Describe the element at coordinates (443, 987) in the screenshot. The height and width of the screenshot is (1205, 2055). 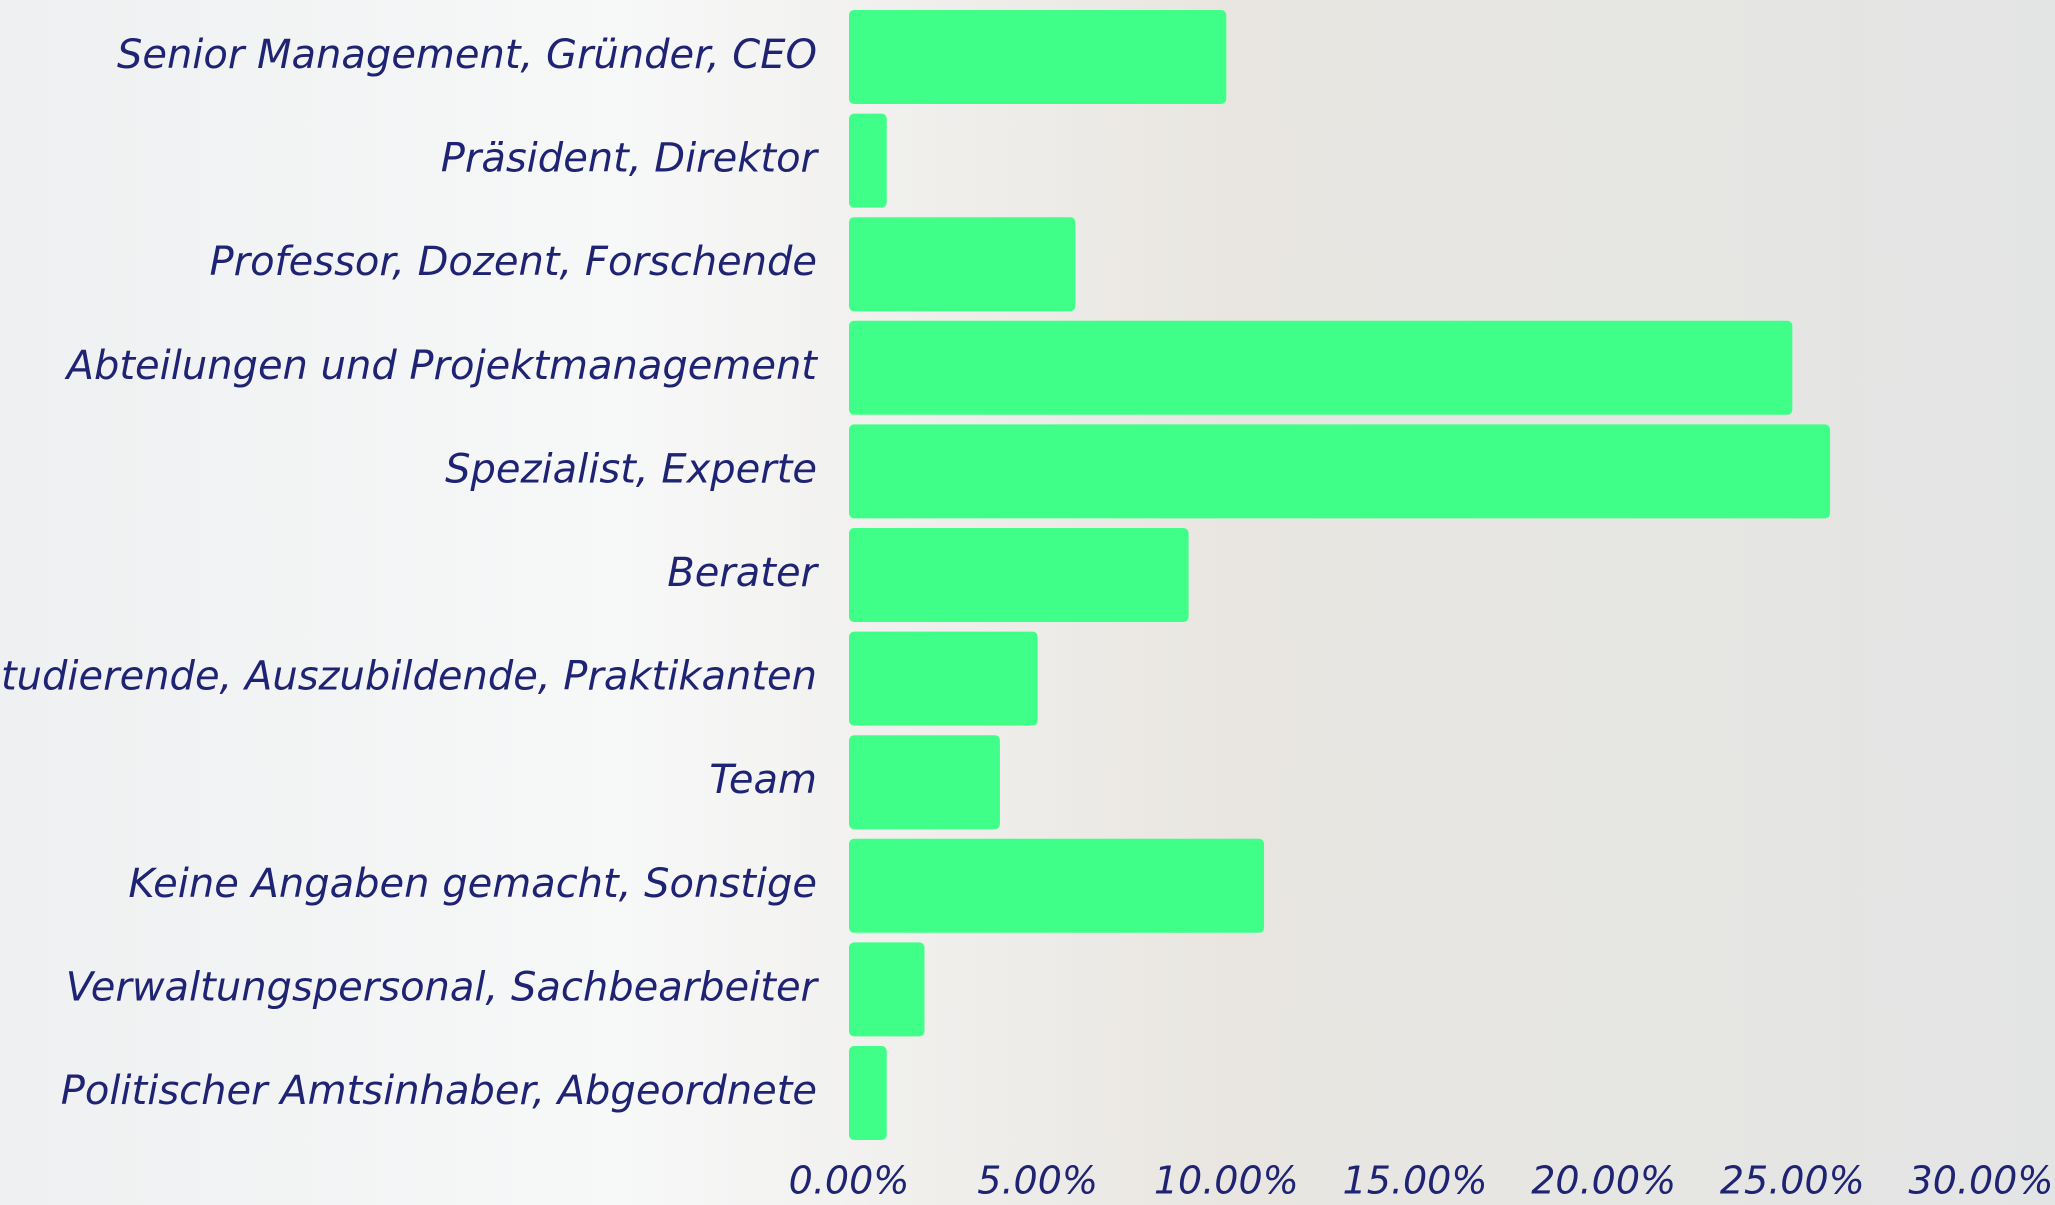
I see `y-tick-label: Verwaltungspersonal, Sachbearbeiter` at that location.